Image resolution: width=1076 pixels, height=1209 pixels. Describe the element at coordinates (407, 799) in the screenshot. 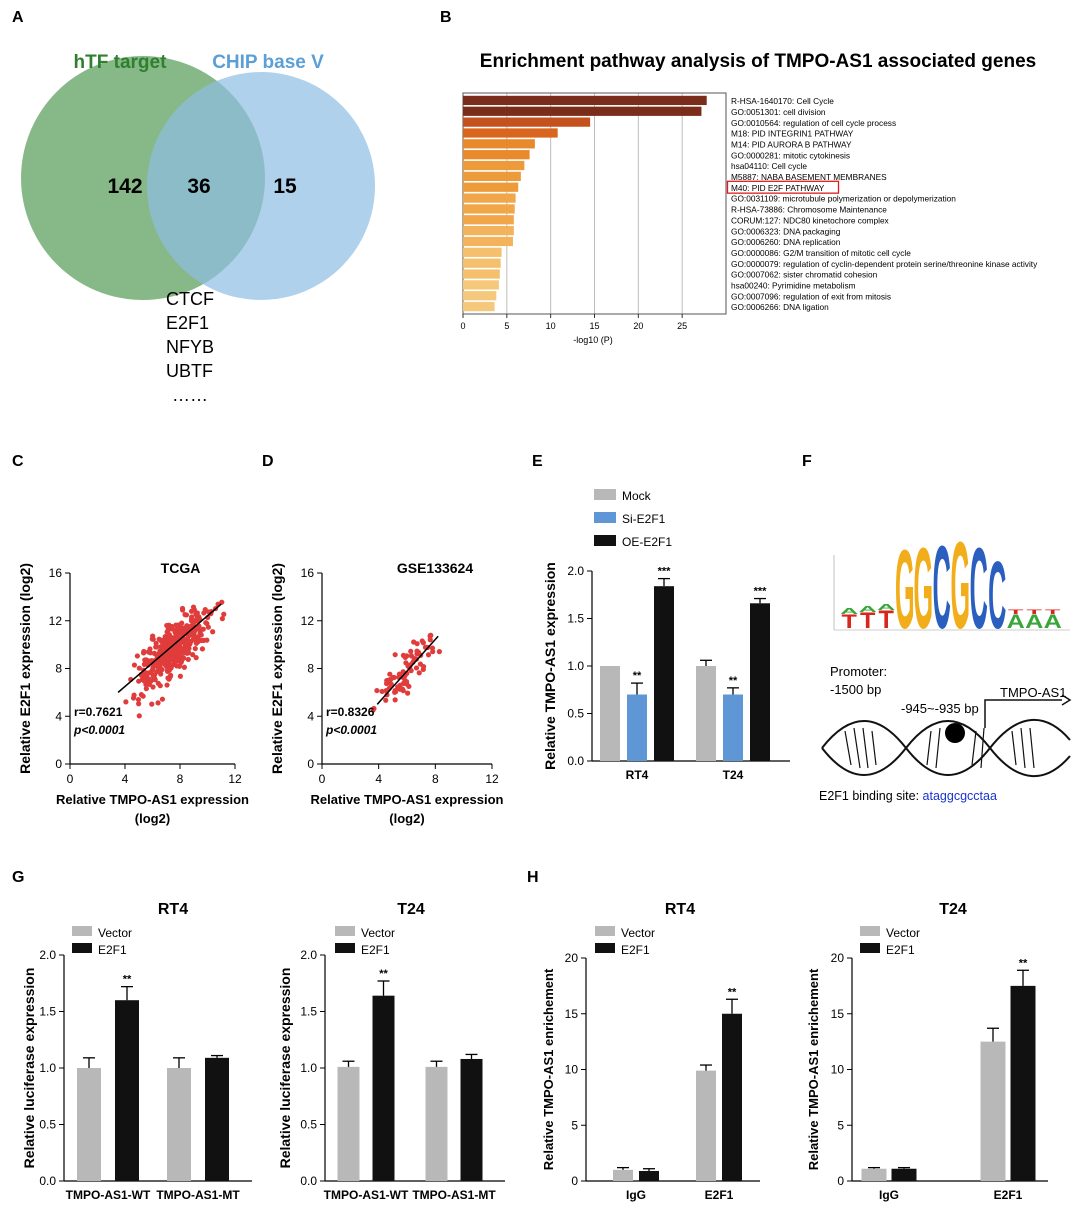

I see `x-axis-label: Relative TMPO-AS1 expression` at that location.